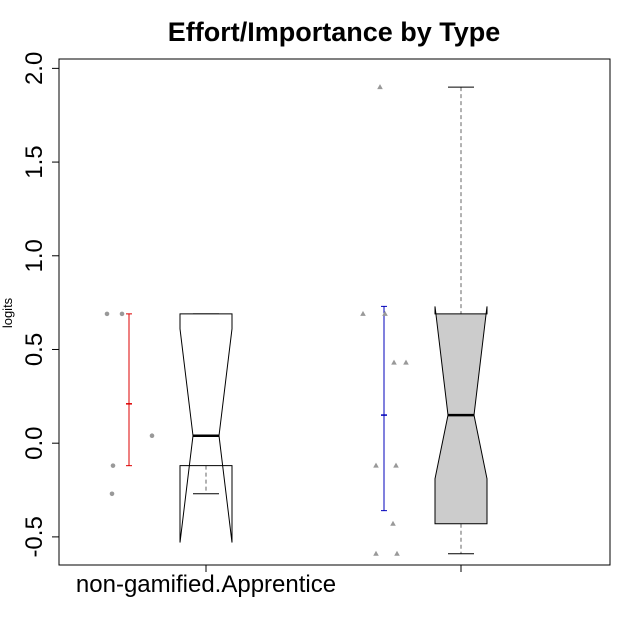 The width and height of the screenshot is (640, 640). What do you see at coordinates (34, 68) in the screenshot?
I see `y-tick-label: 2.0` at bounding box center [34, 68].